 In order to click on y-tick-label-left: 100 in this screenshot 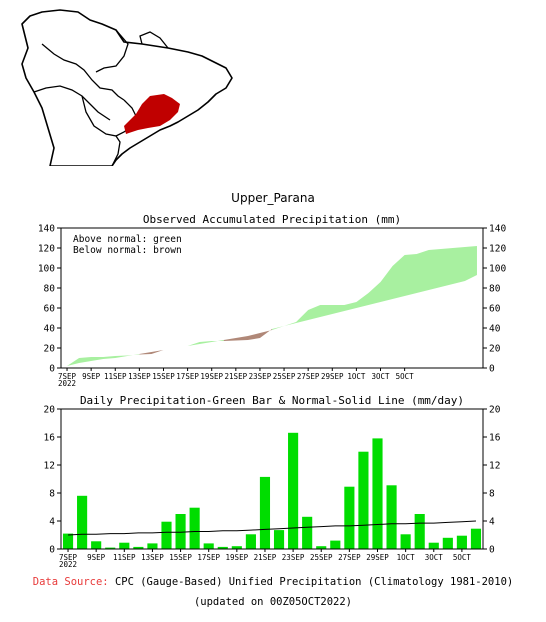, I will do `click(46, 269)`.